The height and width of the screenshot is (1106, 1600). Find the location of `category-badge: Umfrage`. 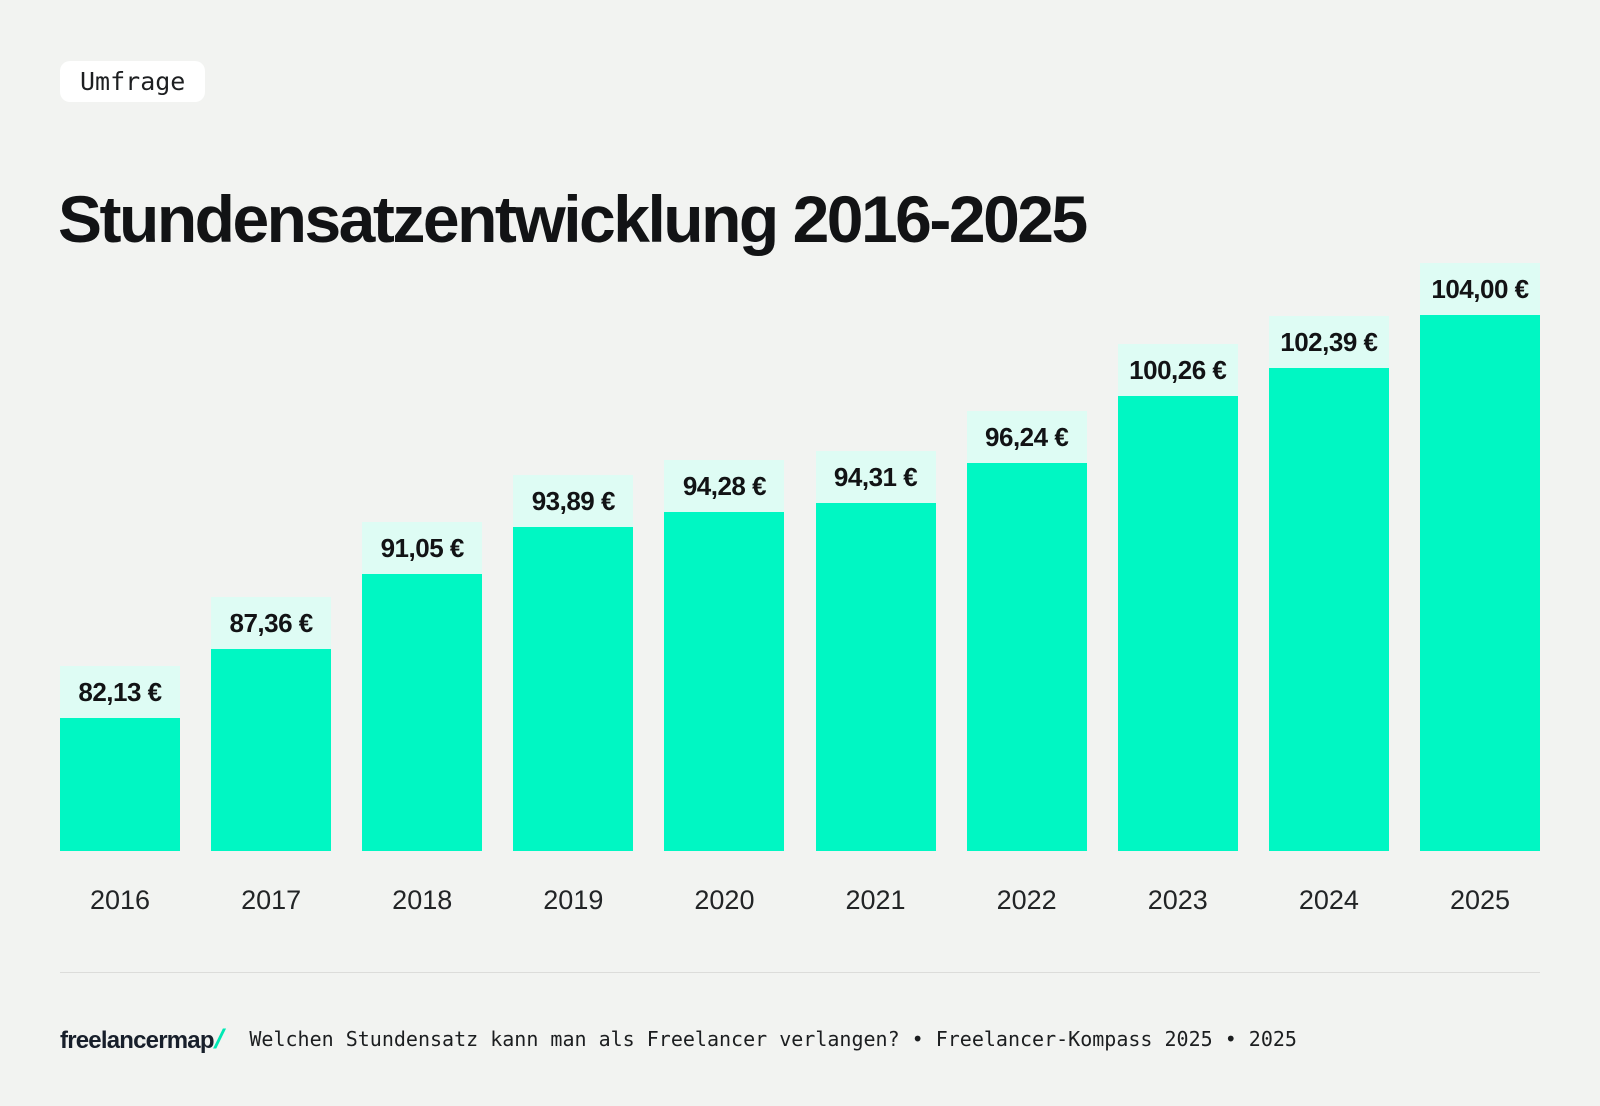

category-badge: Umfrage is located at coordinates (133, 81).